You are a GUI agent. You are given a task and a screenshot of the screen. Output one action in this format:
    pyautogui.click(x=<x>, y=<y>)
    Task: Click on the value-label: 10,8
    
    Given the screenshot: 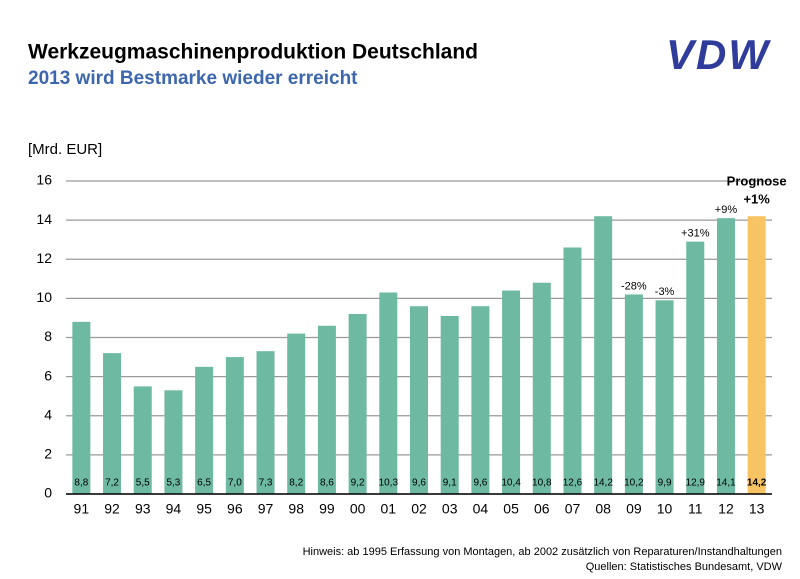 What is the action you would take?
    pyautogui.click(x=542, y=483)
    